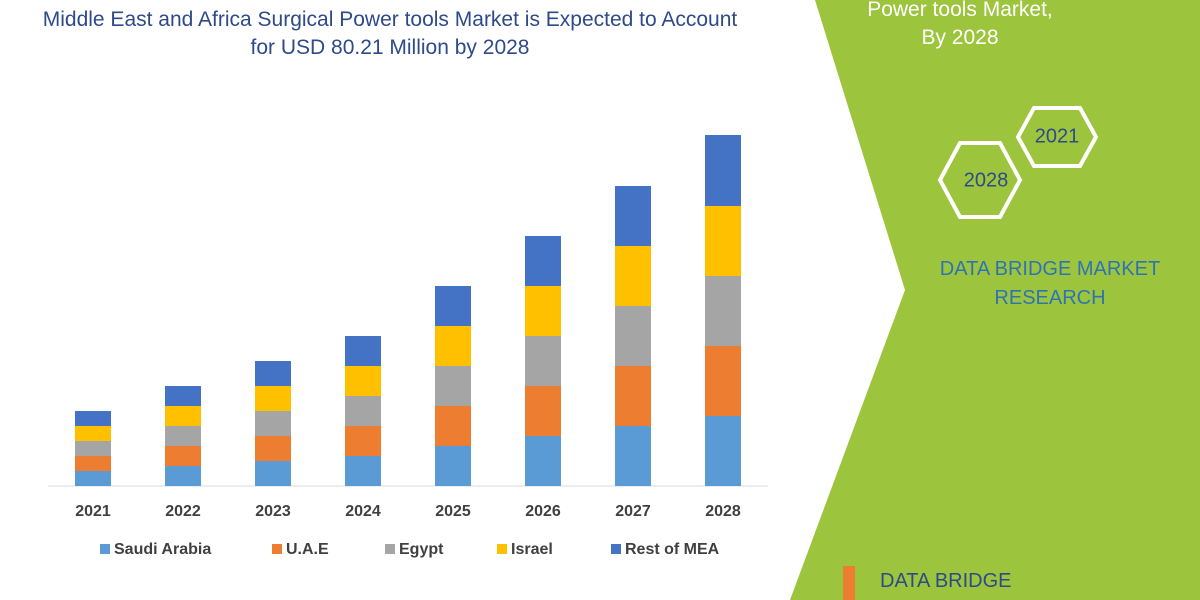  What do you see at coordinates (363, 511) in the screenshot?
I see `x-tick-label: 2024` at bounding box center [363, 511].